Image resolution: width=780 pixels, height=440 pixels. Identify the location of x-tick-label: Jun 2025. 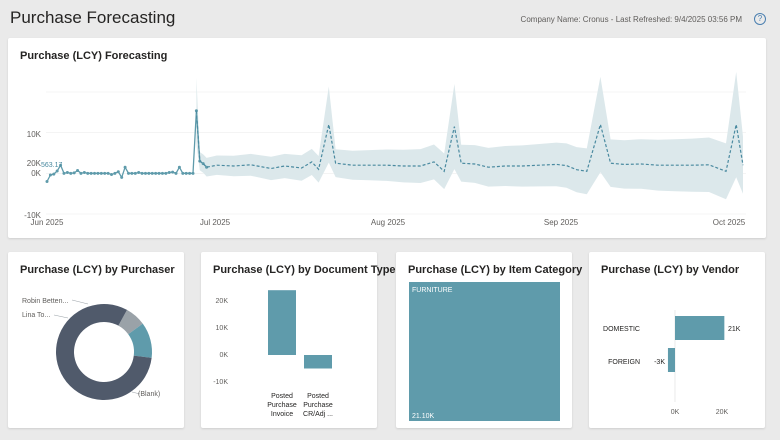
(47, 222).